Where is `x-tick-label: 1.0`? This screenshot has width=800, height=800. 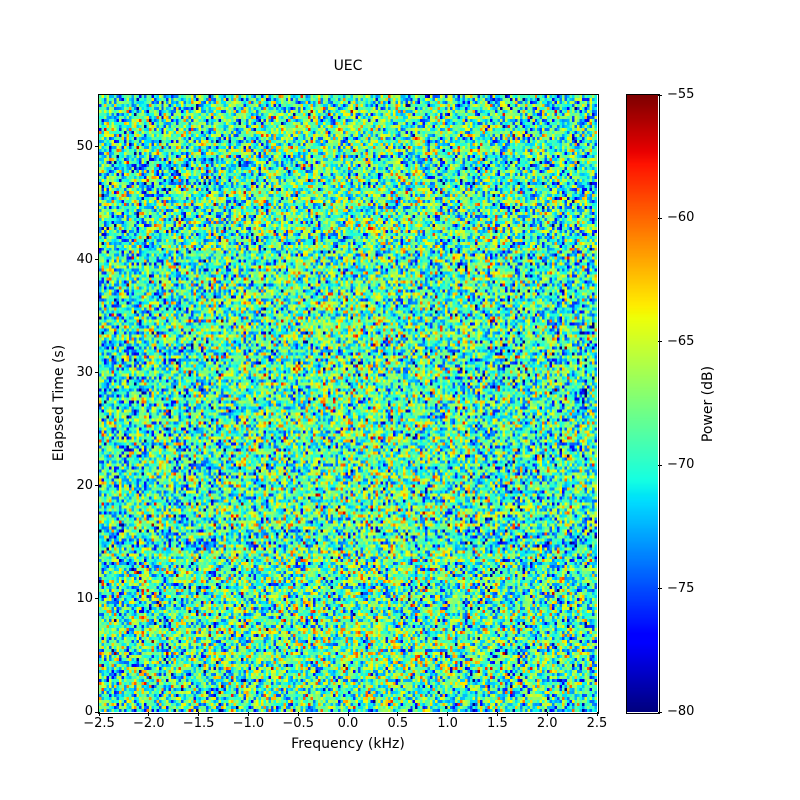
x-tick-label: 1.0 is located at coordinates (447, 723).